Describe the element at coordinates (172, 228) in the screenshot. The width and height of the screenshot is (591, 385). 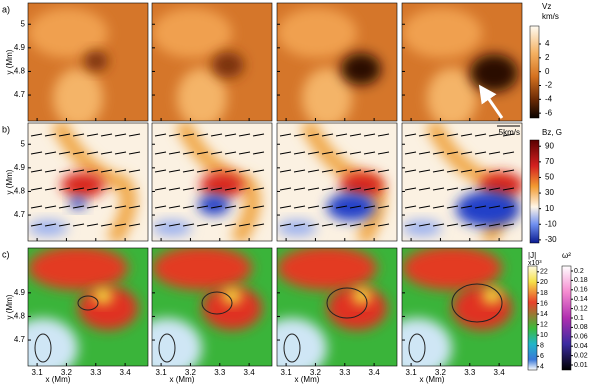
I see `blue-blob` at that location.